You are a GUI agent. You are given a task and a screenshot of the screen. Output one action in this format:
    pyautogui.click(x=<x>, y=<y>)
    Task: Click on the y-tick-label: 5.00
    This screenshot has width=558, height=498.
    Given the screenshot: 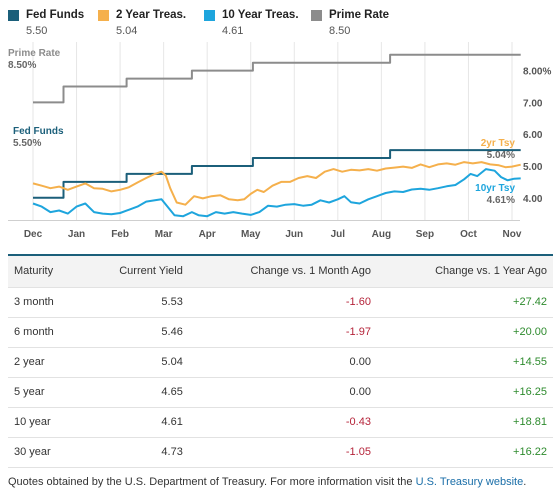 What is the action you would take?
    pyautogui.click(x=533, y=167)
    